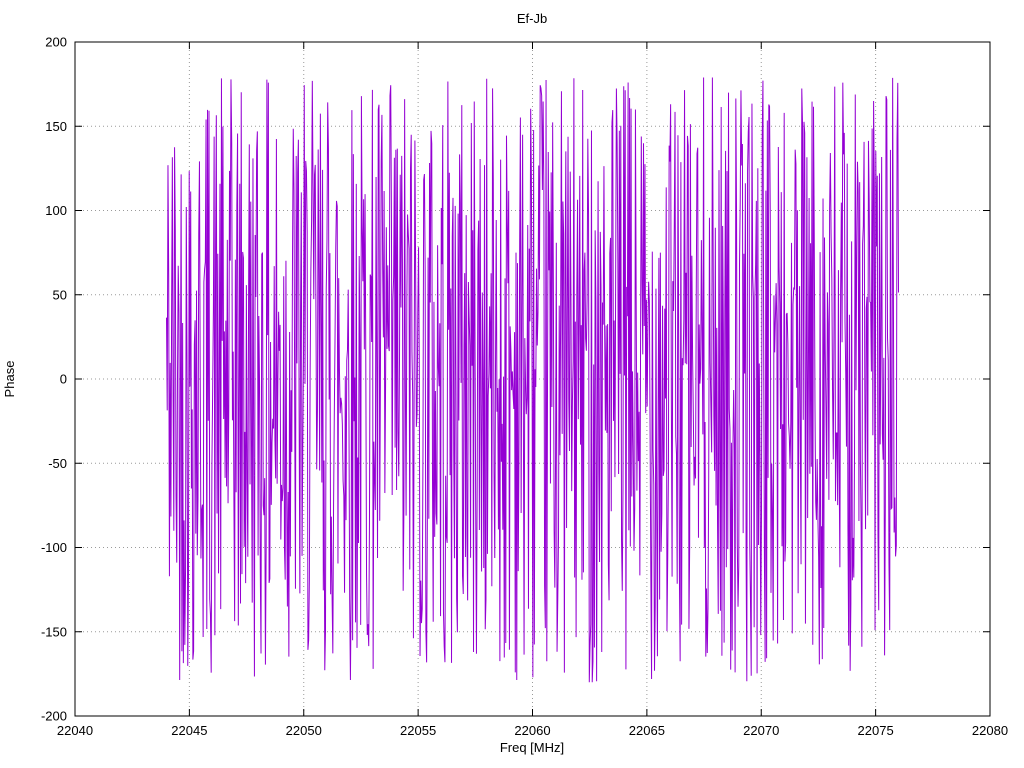 The image size is (1024, 768). Describe the element at coordinates (9, 379) in the screenshot. I see `y-axis-label: Phase` at that location.